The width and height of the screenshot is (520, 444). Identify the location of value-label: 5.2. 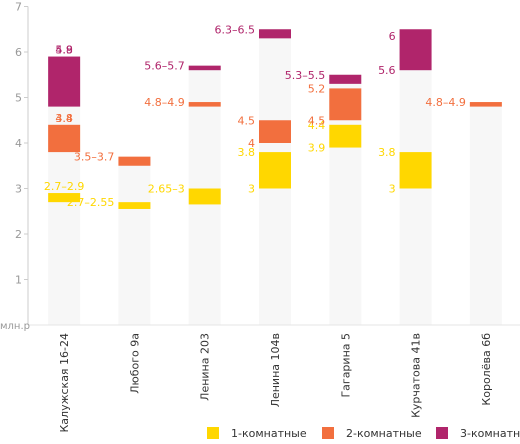
(317, 88).